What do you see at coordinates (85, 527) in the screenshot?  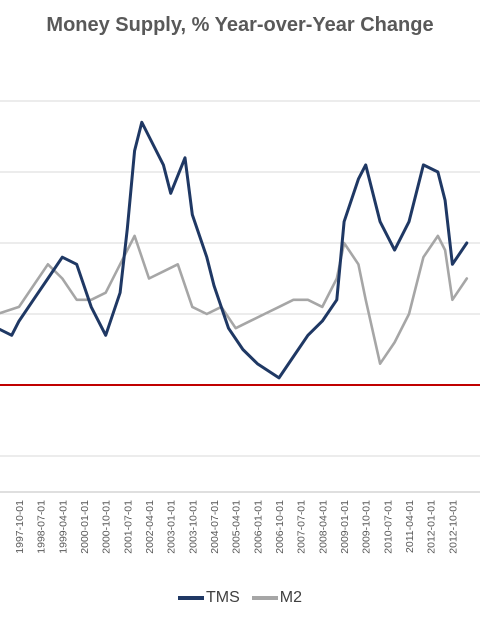 I see `x-tick-label-3: 2000-01-01` at bounding box center [85, 527].